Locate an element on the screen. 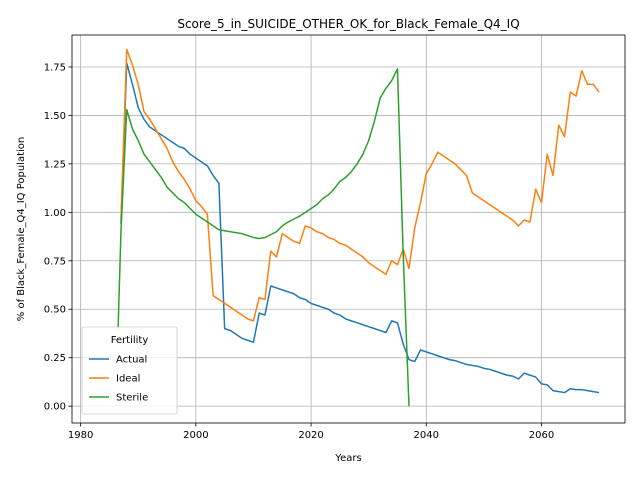 The width and height of the screenshot is (640, 480). legend-label-ideal: Ideal is located at coordinates (128, 379).